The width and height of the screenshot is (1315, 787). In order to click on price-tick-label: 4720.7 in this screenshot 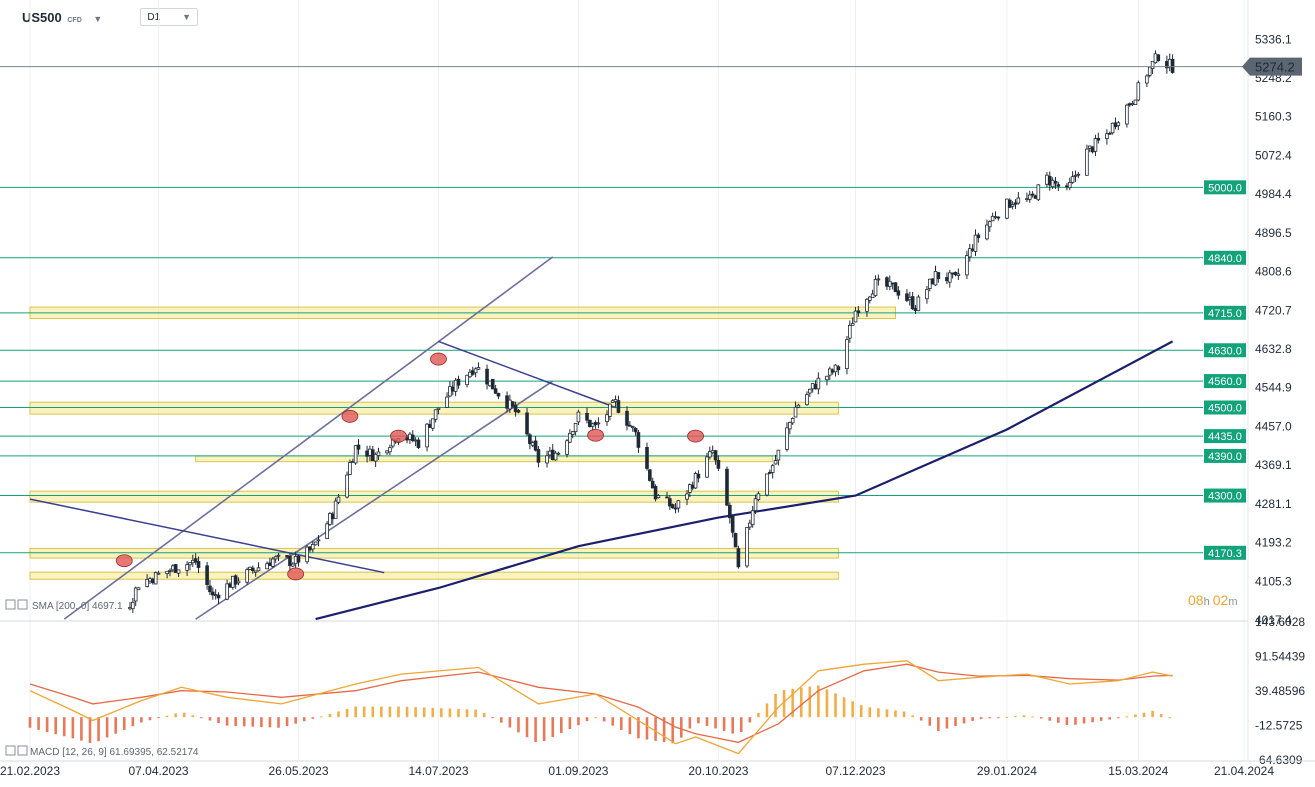, I will do `click(1273, 310)`.